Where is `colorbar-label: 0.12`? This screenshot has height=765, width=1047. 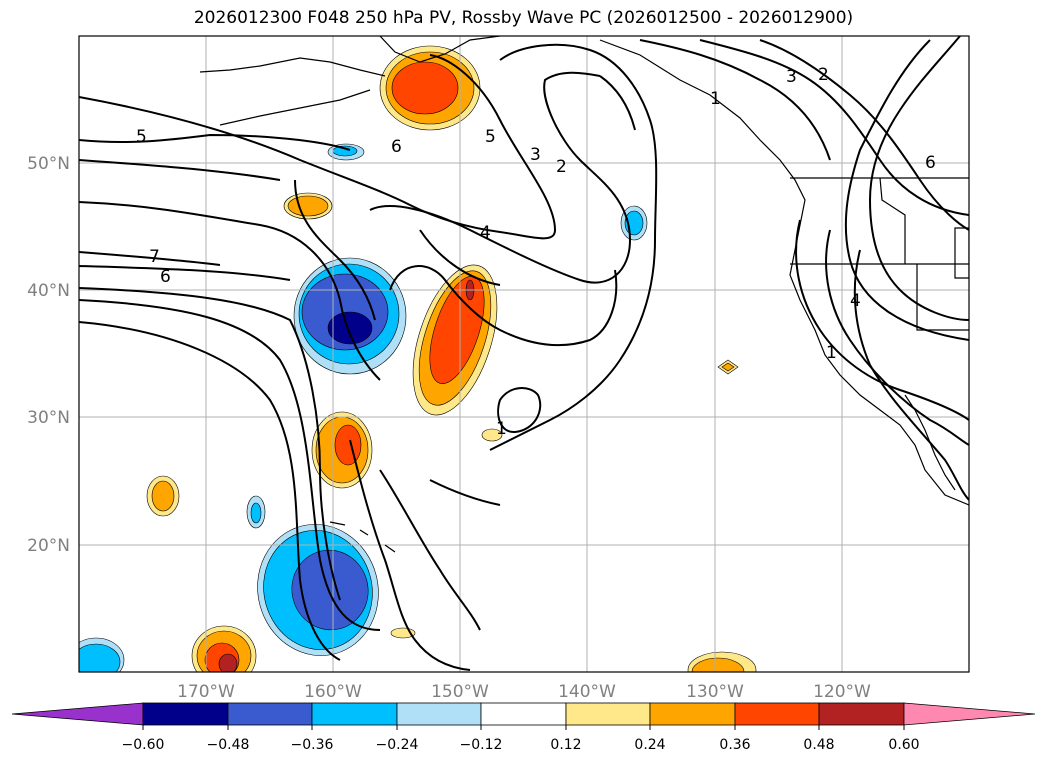
colorbar-label: 0.12 is located at coordinates (565, 745).